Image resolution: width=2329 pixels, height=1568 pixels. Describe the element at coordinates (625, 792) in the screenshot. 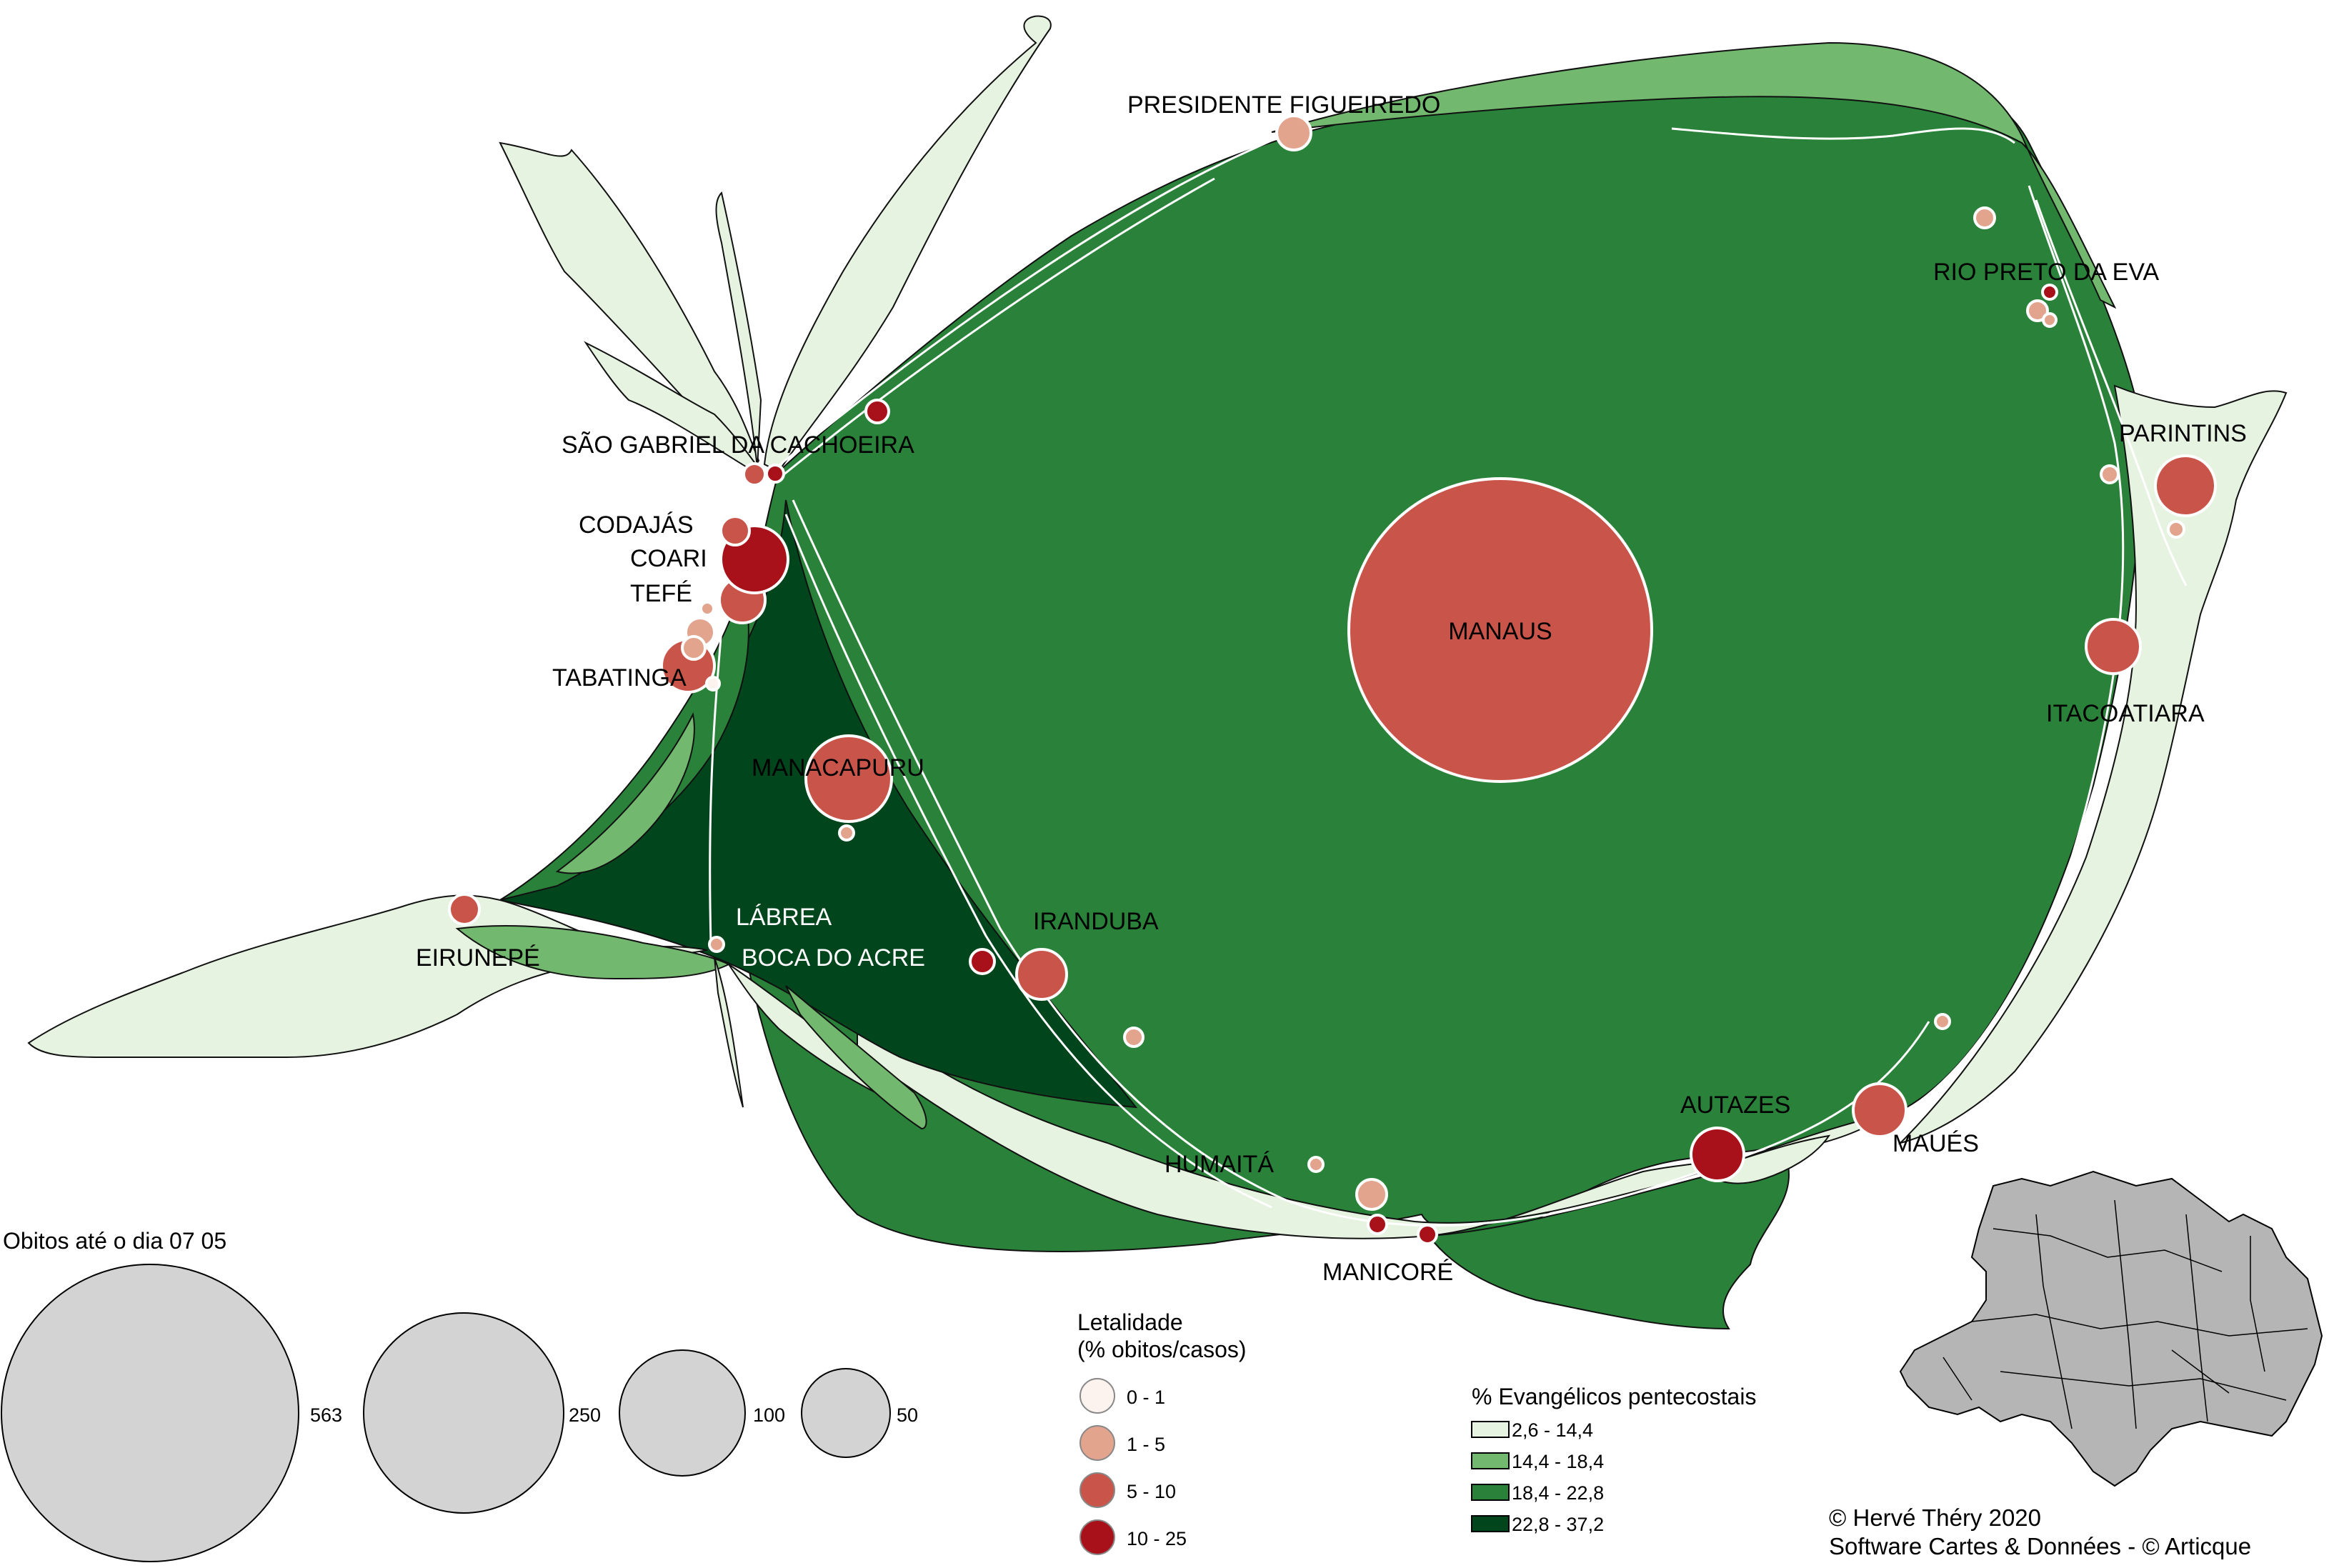

I see `region-west-lightgreen` at that location.